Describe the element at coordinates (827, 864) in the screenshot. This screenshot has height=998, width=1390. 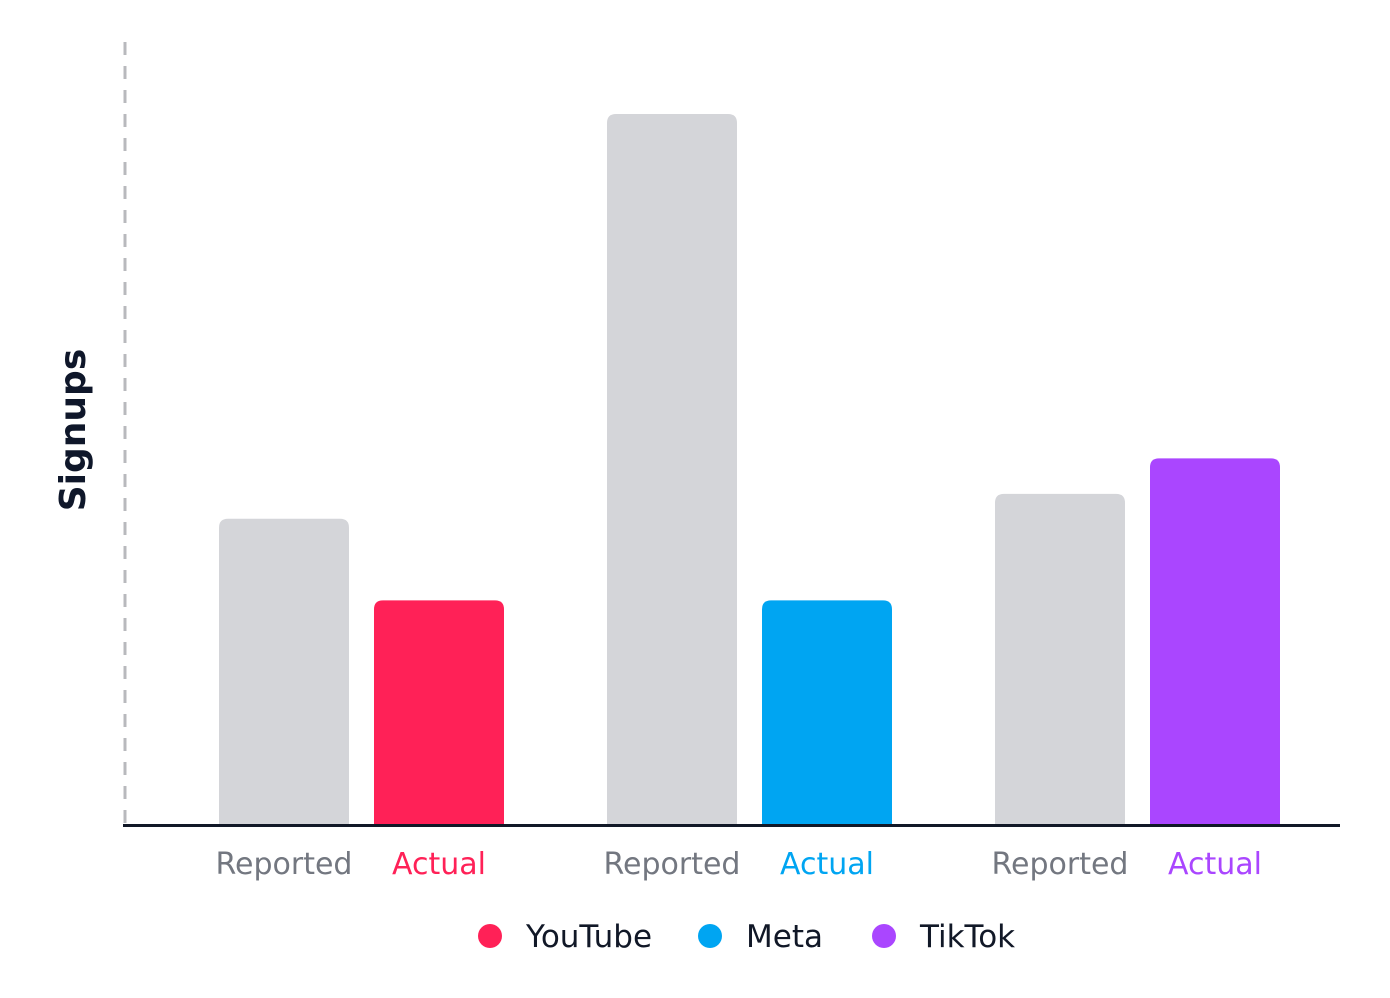
I see `tick-label-meta-actual: Actual` at that location.